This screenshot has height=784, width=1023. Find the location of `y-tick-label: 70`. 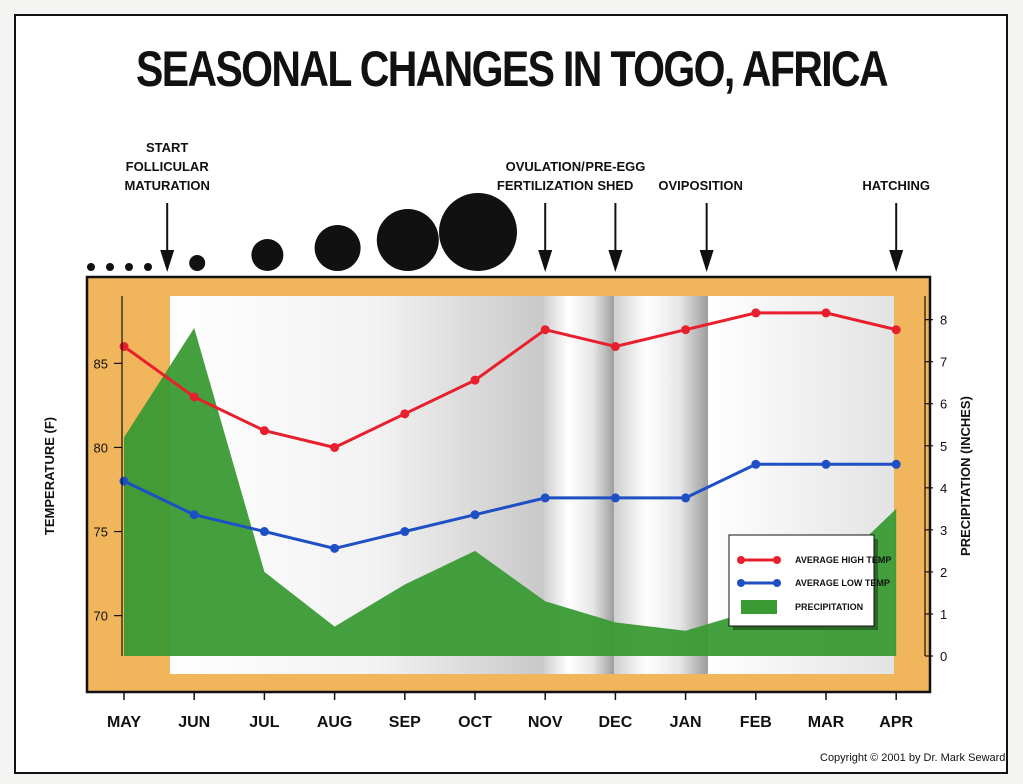

y-tick-label: 70 is located at coordinates (101, 616).